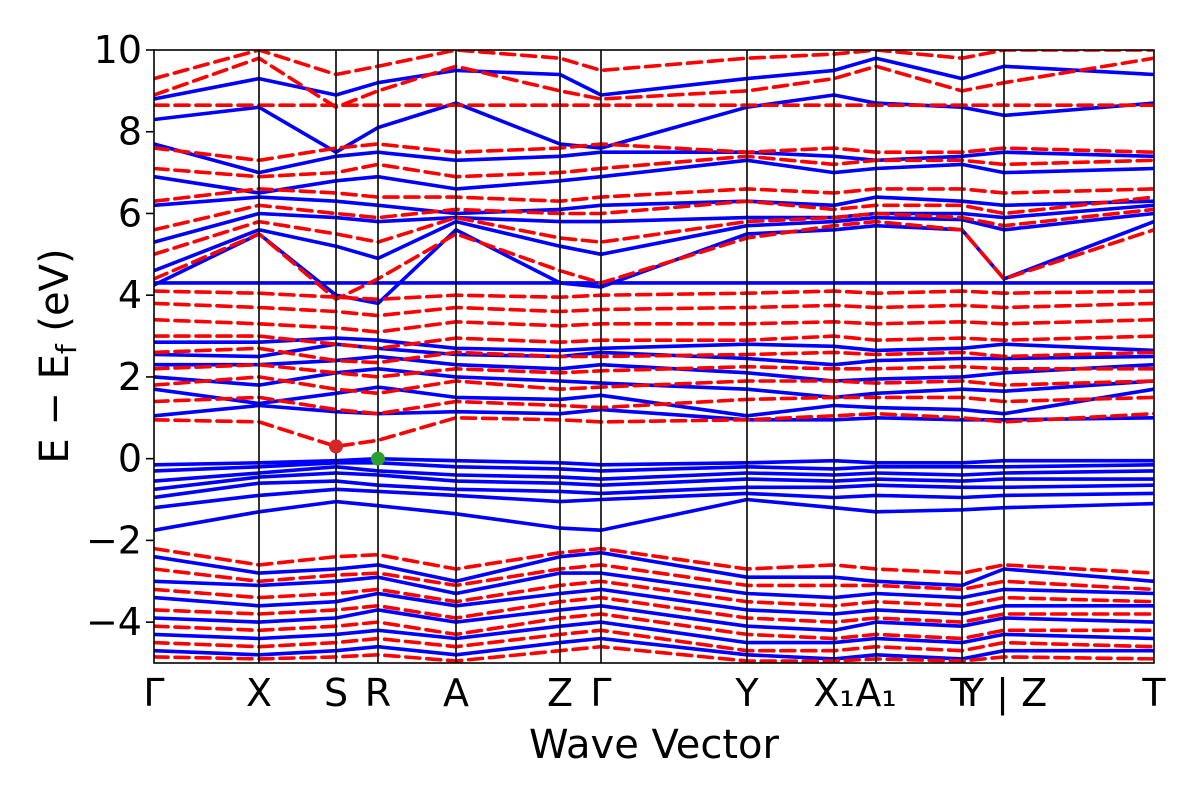  What do you see at coordinates (114, 622) in the screenshot?
I see `y-tick-label: −4` at bounding box center [114, 622].